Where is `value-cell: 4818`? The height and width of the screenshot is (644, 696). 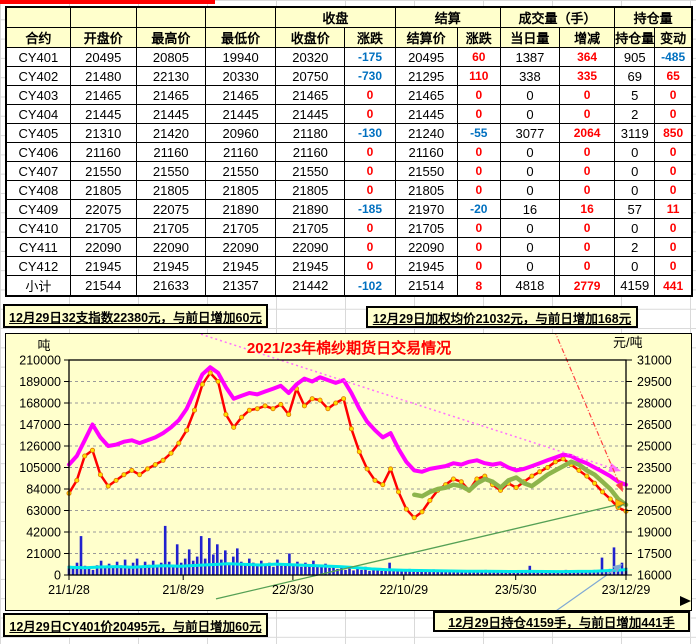 value-cell: 4818 is located at coordinates (530, 286).